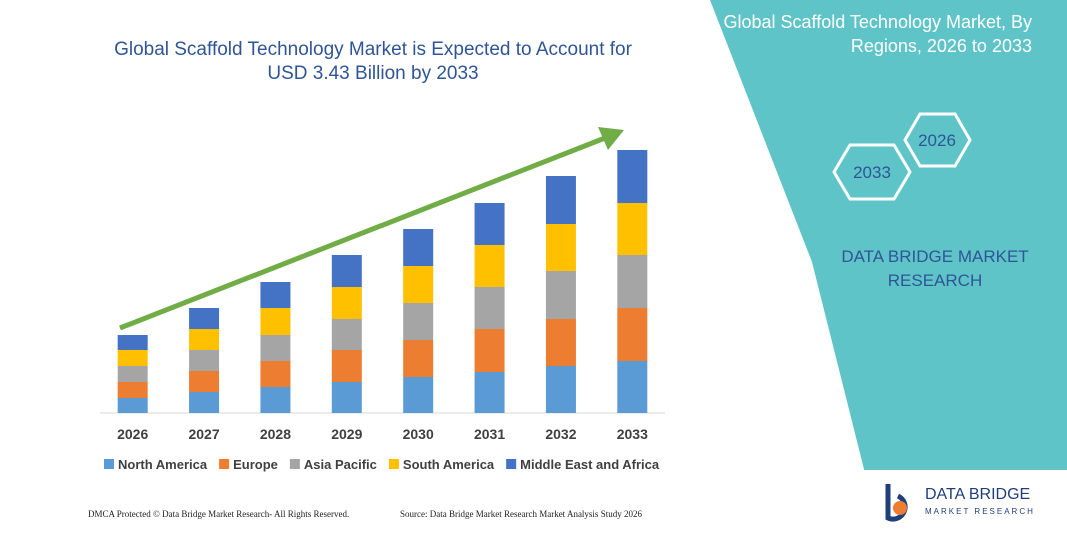 This screenshot has height=533, width=1067. I want to click on legend-label: Middle East and Africa, so click(590, 464).